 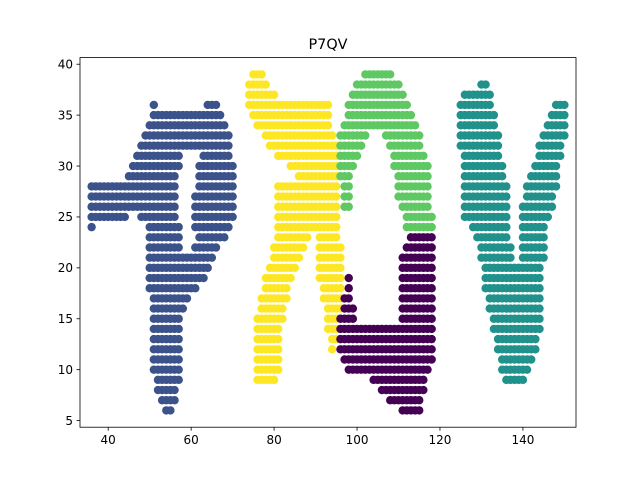 I want to click on y-tick-label: 10, so click(x=65, y=370).